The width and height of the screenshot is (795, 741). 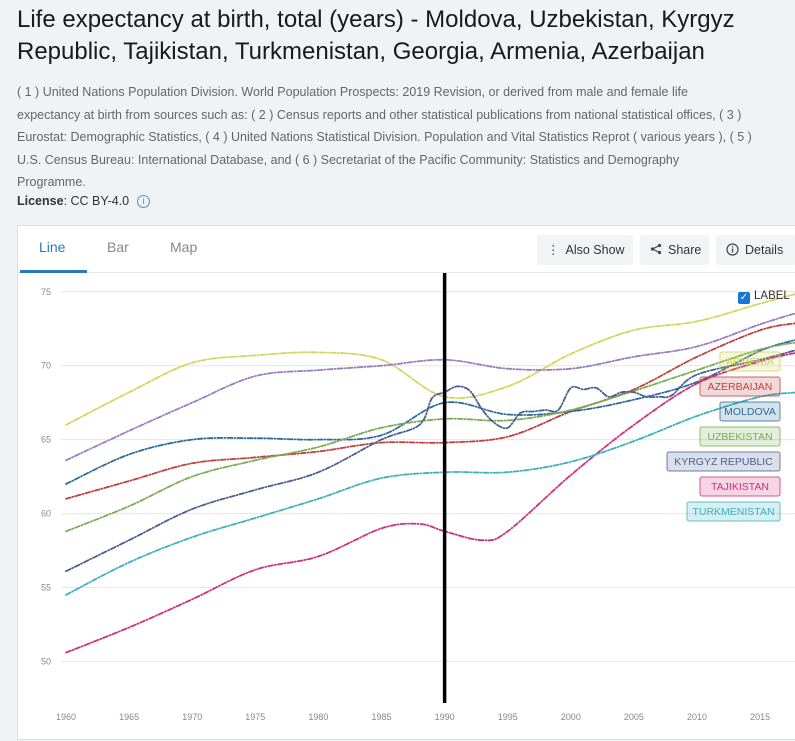 I want to click on x-tick-label: 2005, so click(x=634, y=717).